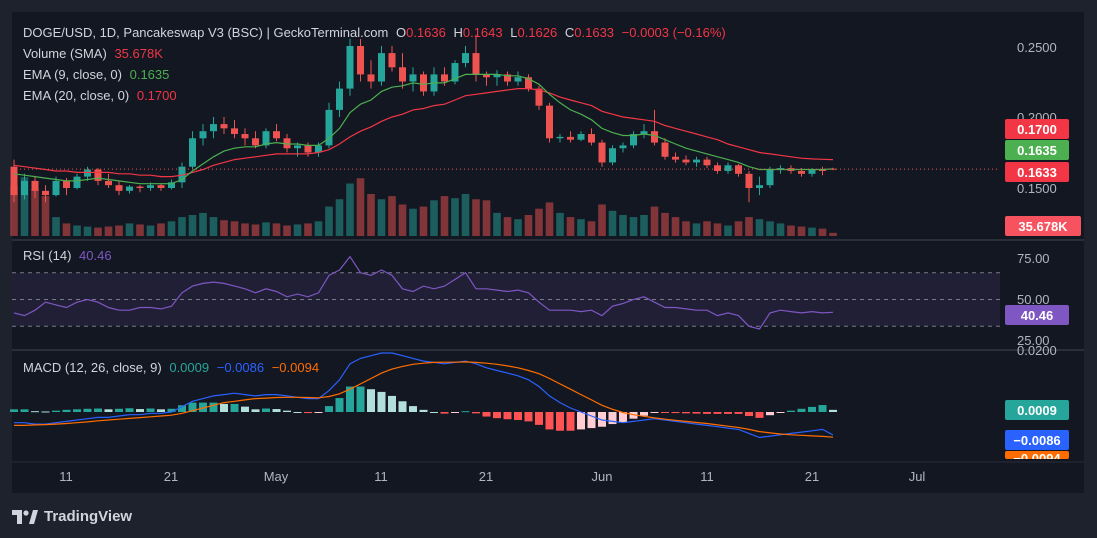 Image resolution: width=1097 pixels, height=538 pixels. Describe the element at coordinates (72, 74) in the screenshot. I see `ema9-legend-label: EMA (9, close, 0)` at that location.